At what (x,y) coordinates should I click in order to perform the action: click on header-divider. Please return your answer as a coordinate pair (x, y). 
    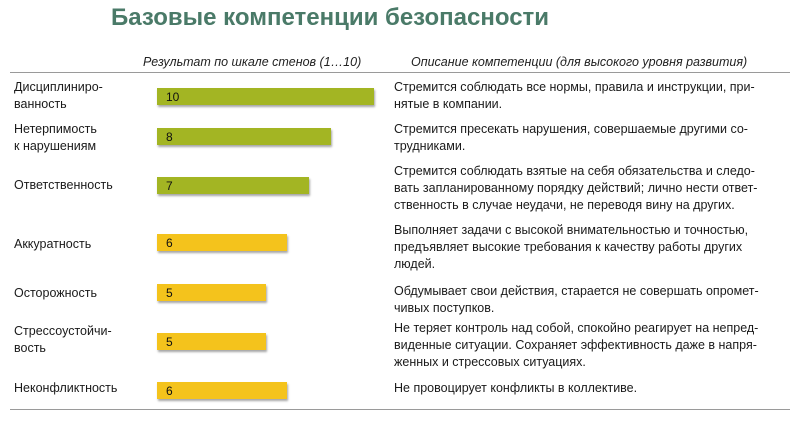
    Looking at the image, I should click on (400, 72).